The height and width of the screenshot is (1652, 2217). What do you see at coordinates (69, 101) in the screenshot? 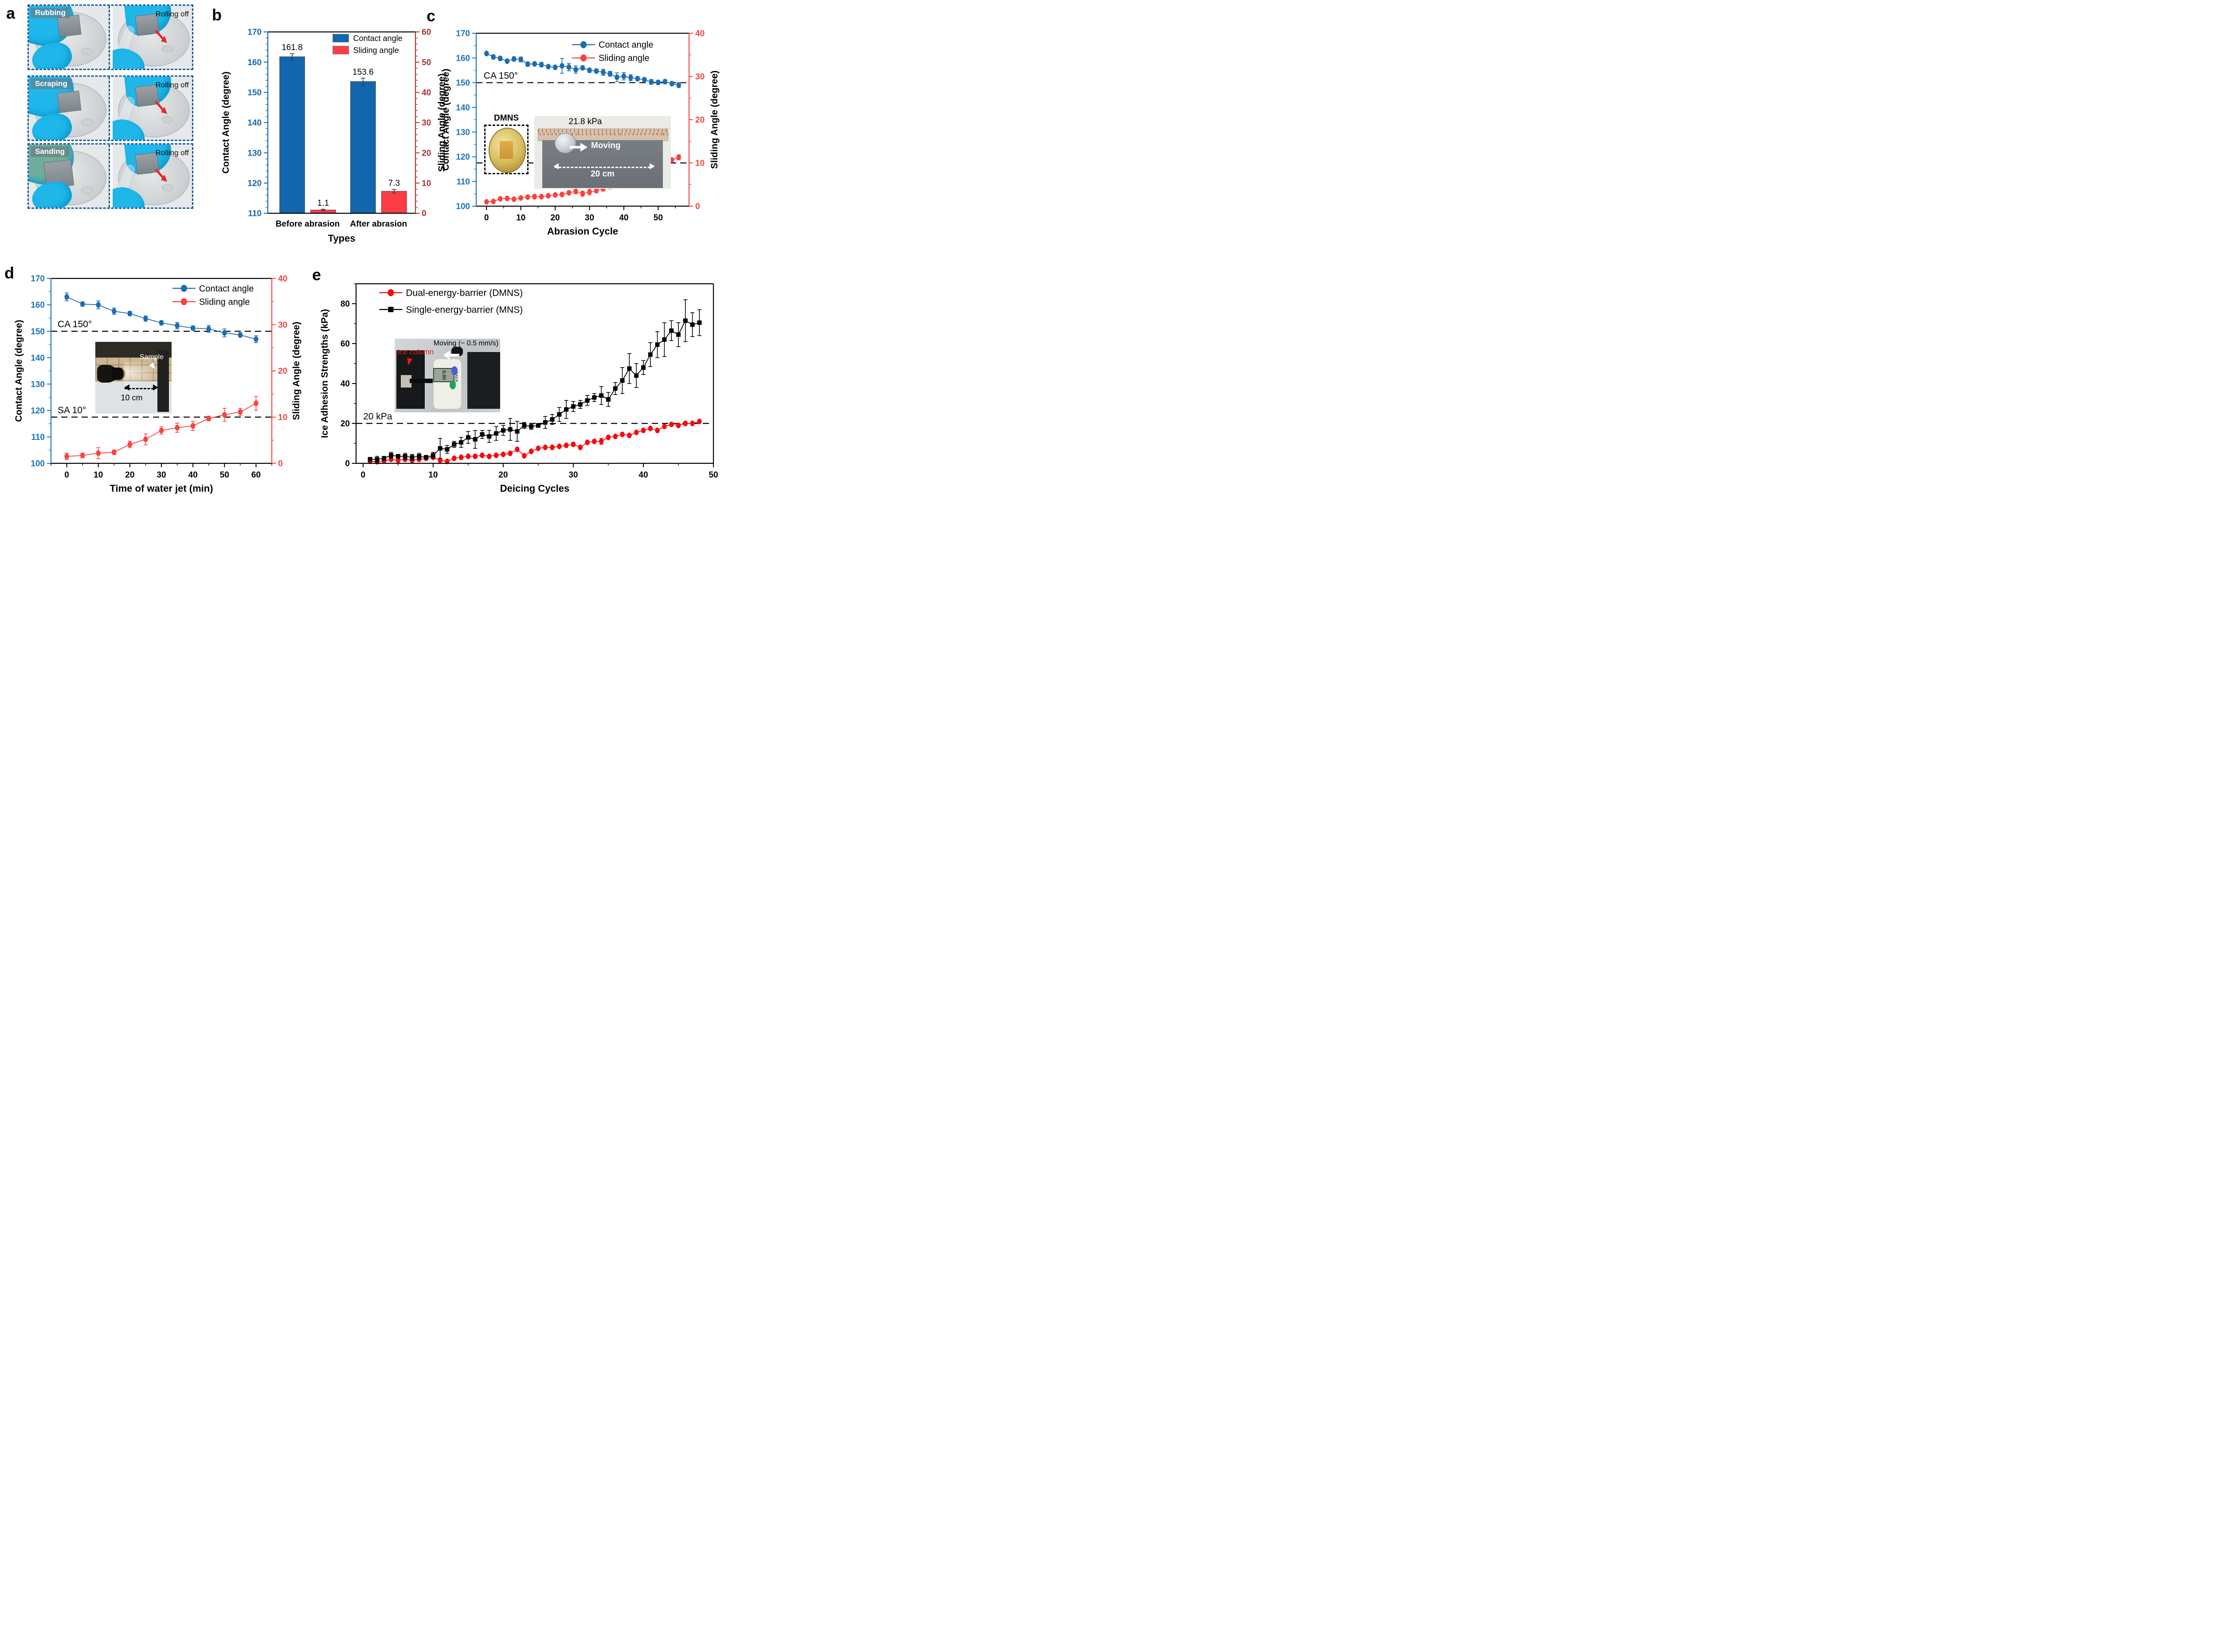
I see `sample-square` at bounding box center [69, 101].